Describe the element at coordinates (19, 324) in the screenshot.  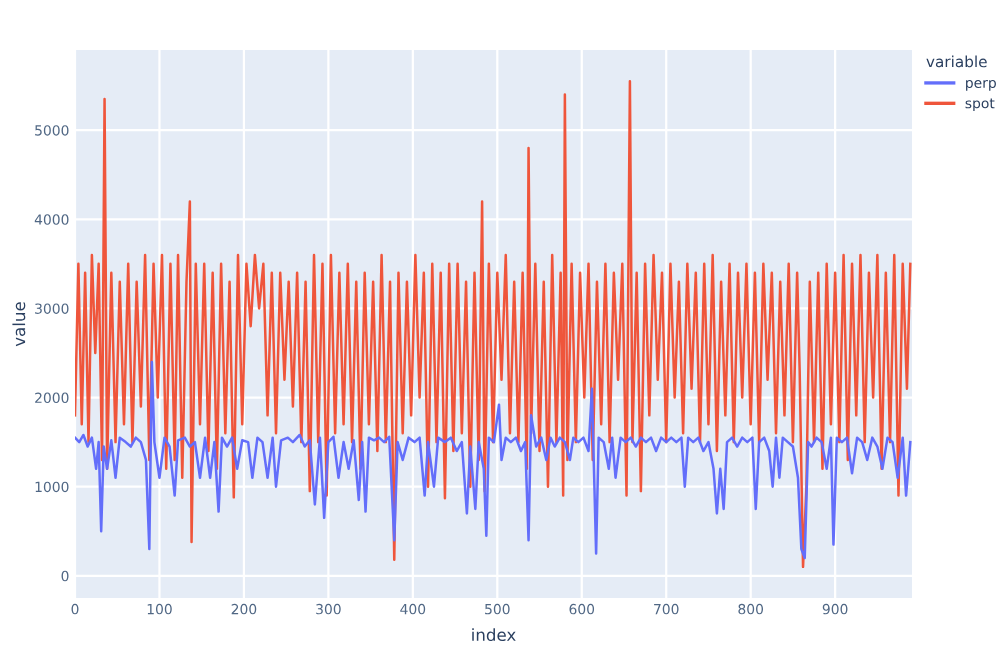
I see `y-axis-title: value` at that location.